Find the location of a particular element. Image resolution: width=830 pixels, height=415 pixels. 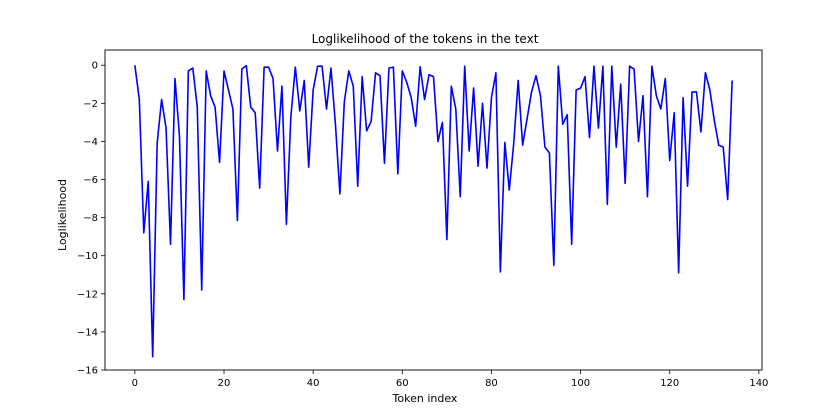

x-tick-label: 120 is located at coordinates (669, 383).